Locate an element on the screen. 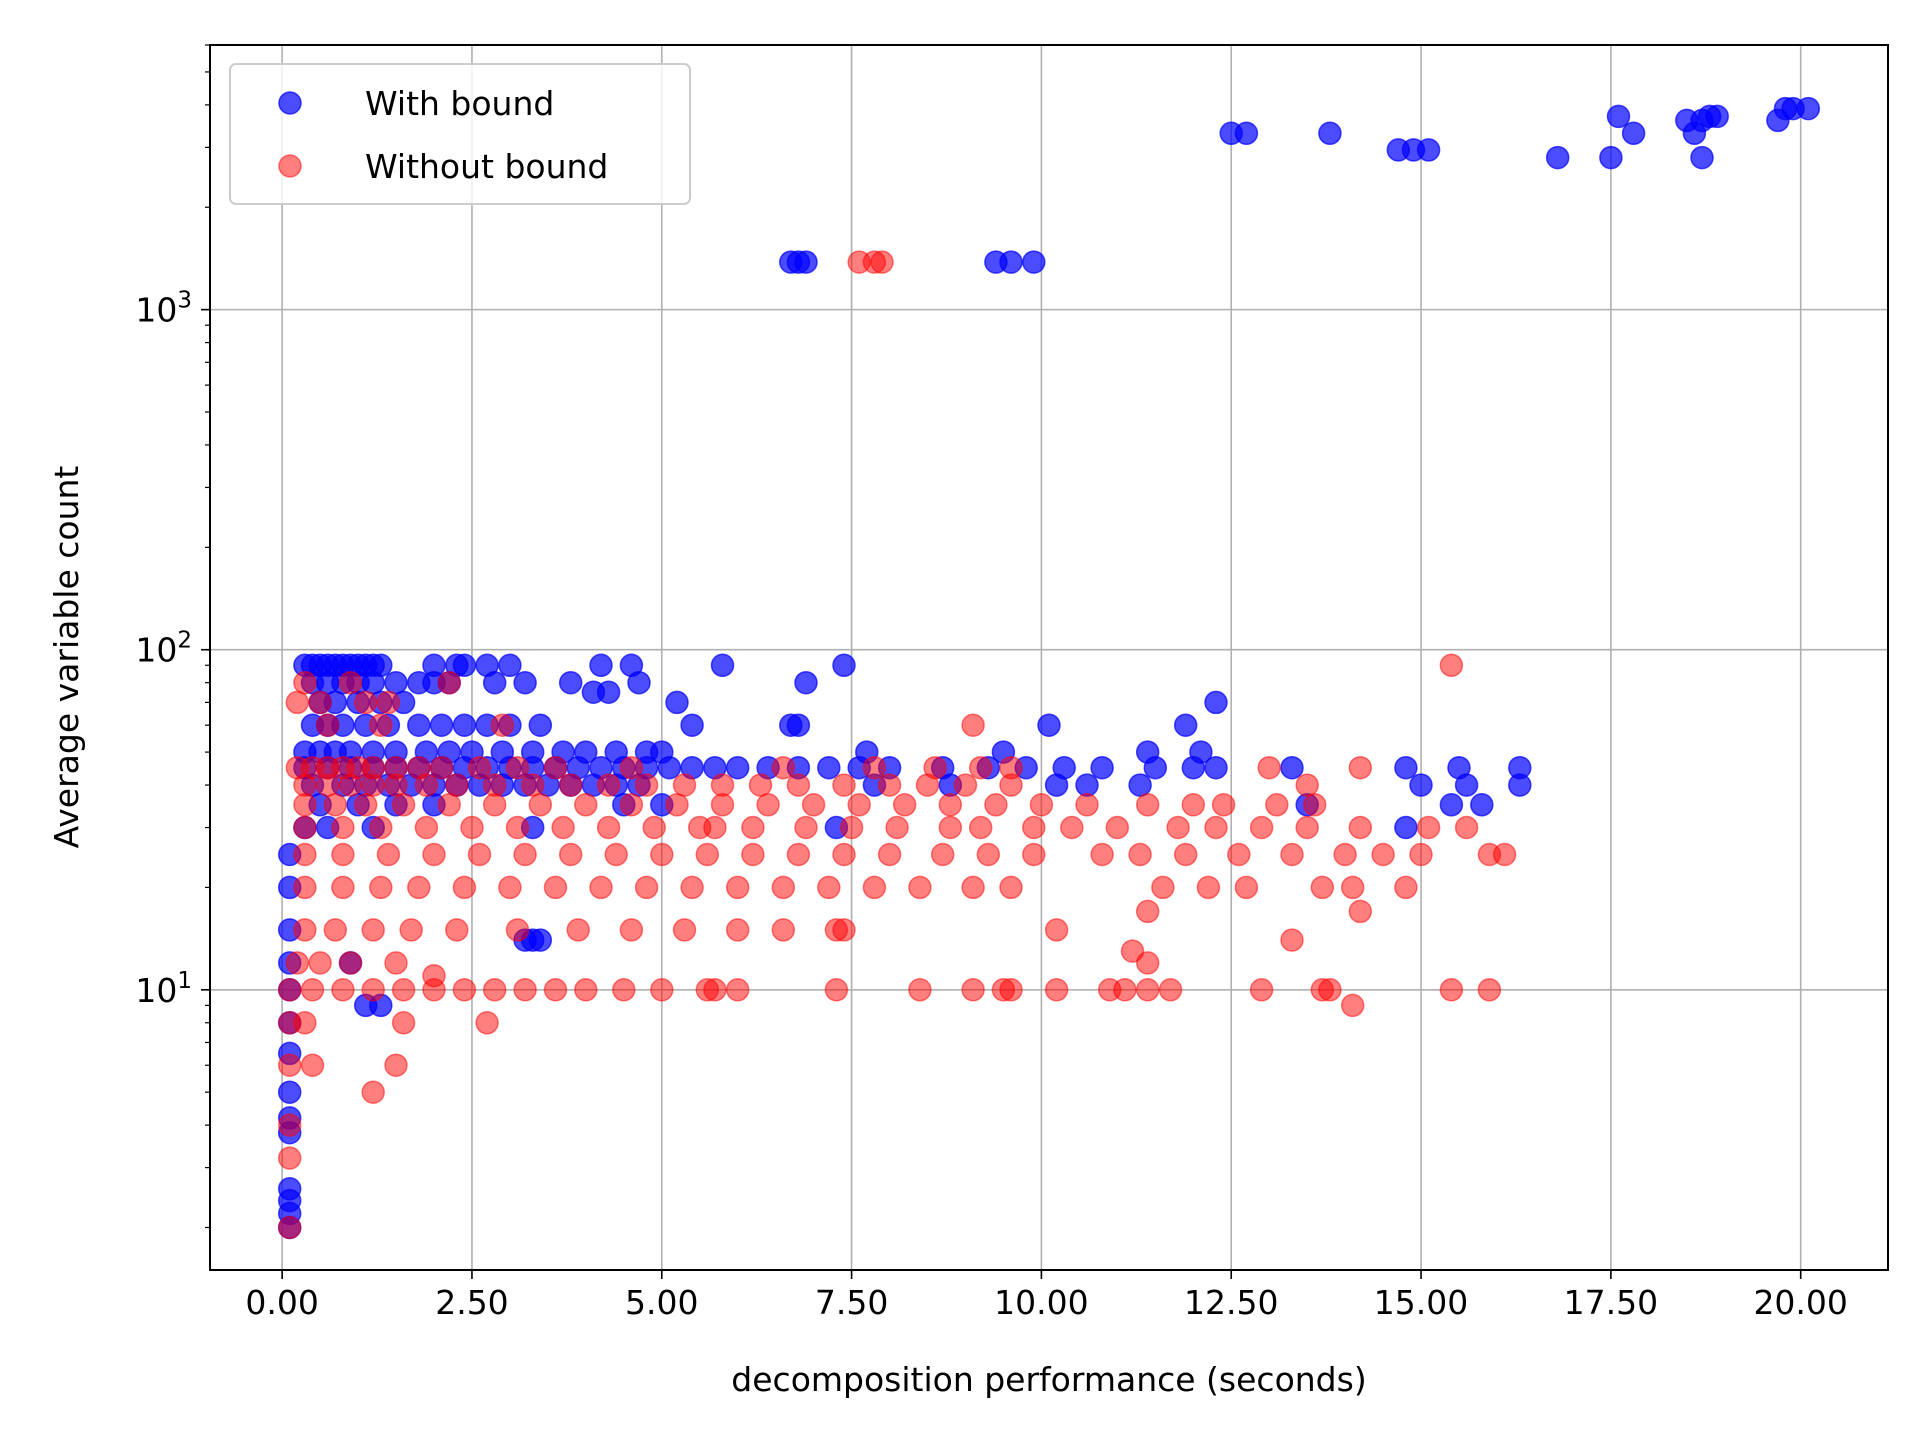  legend-marker-without-bound is located at coordinates (290, 166).